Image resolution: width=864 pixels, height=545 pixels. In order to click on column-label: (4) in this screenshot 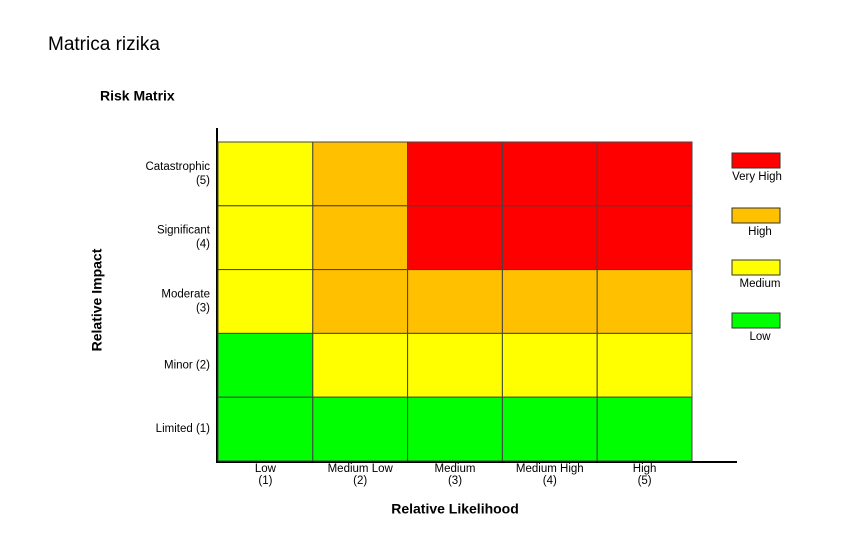, I will do `click(550, 481)`.